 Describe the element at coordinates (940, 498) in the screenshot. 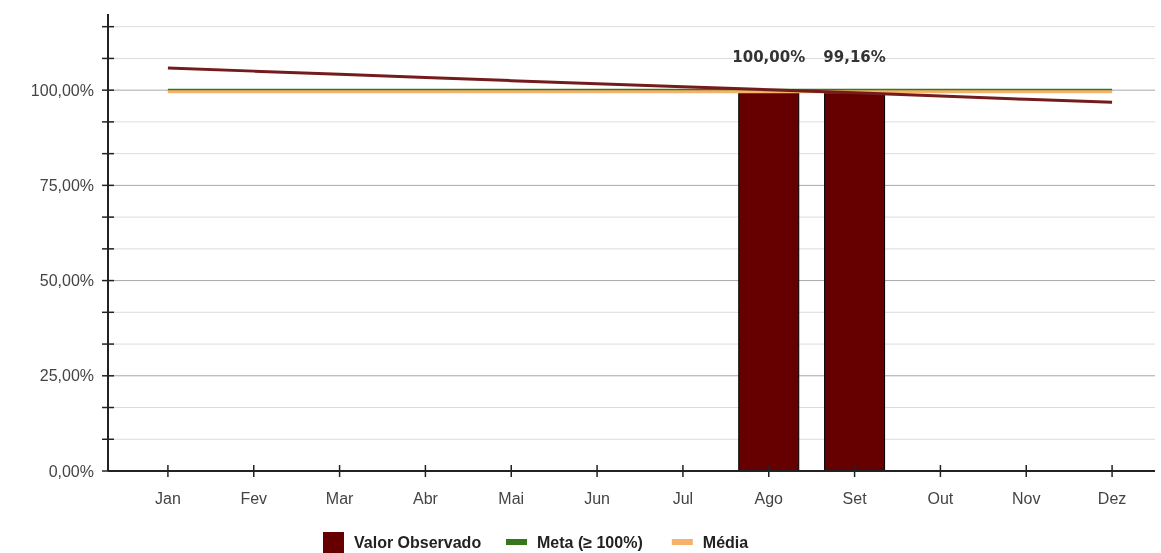

I see `x-tick-label: Out` at that location.